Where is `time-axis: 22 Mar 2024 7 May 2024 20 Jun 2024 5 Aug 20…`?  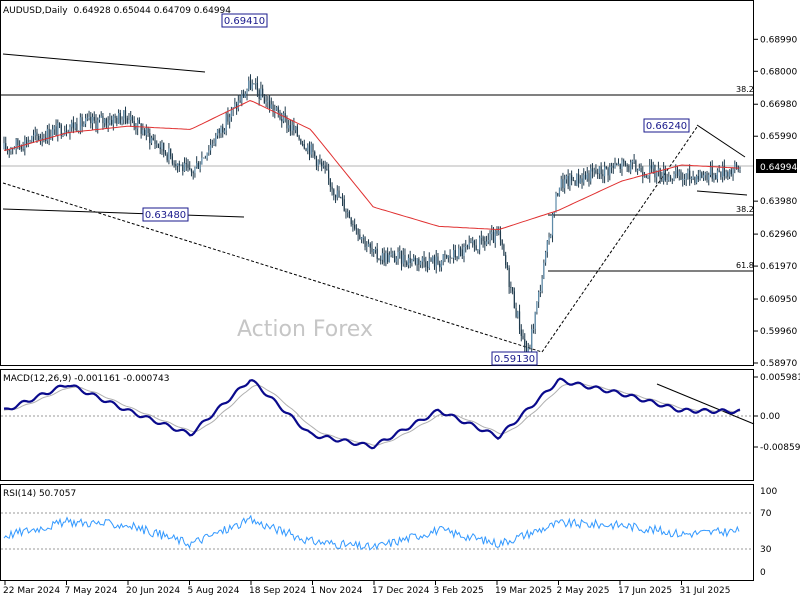
time-axis: 22 Mar 2024 7 May 2024 20 Jun 2024 5 Aug 20… is located at coordinates (366, 588).